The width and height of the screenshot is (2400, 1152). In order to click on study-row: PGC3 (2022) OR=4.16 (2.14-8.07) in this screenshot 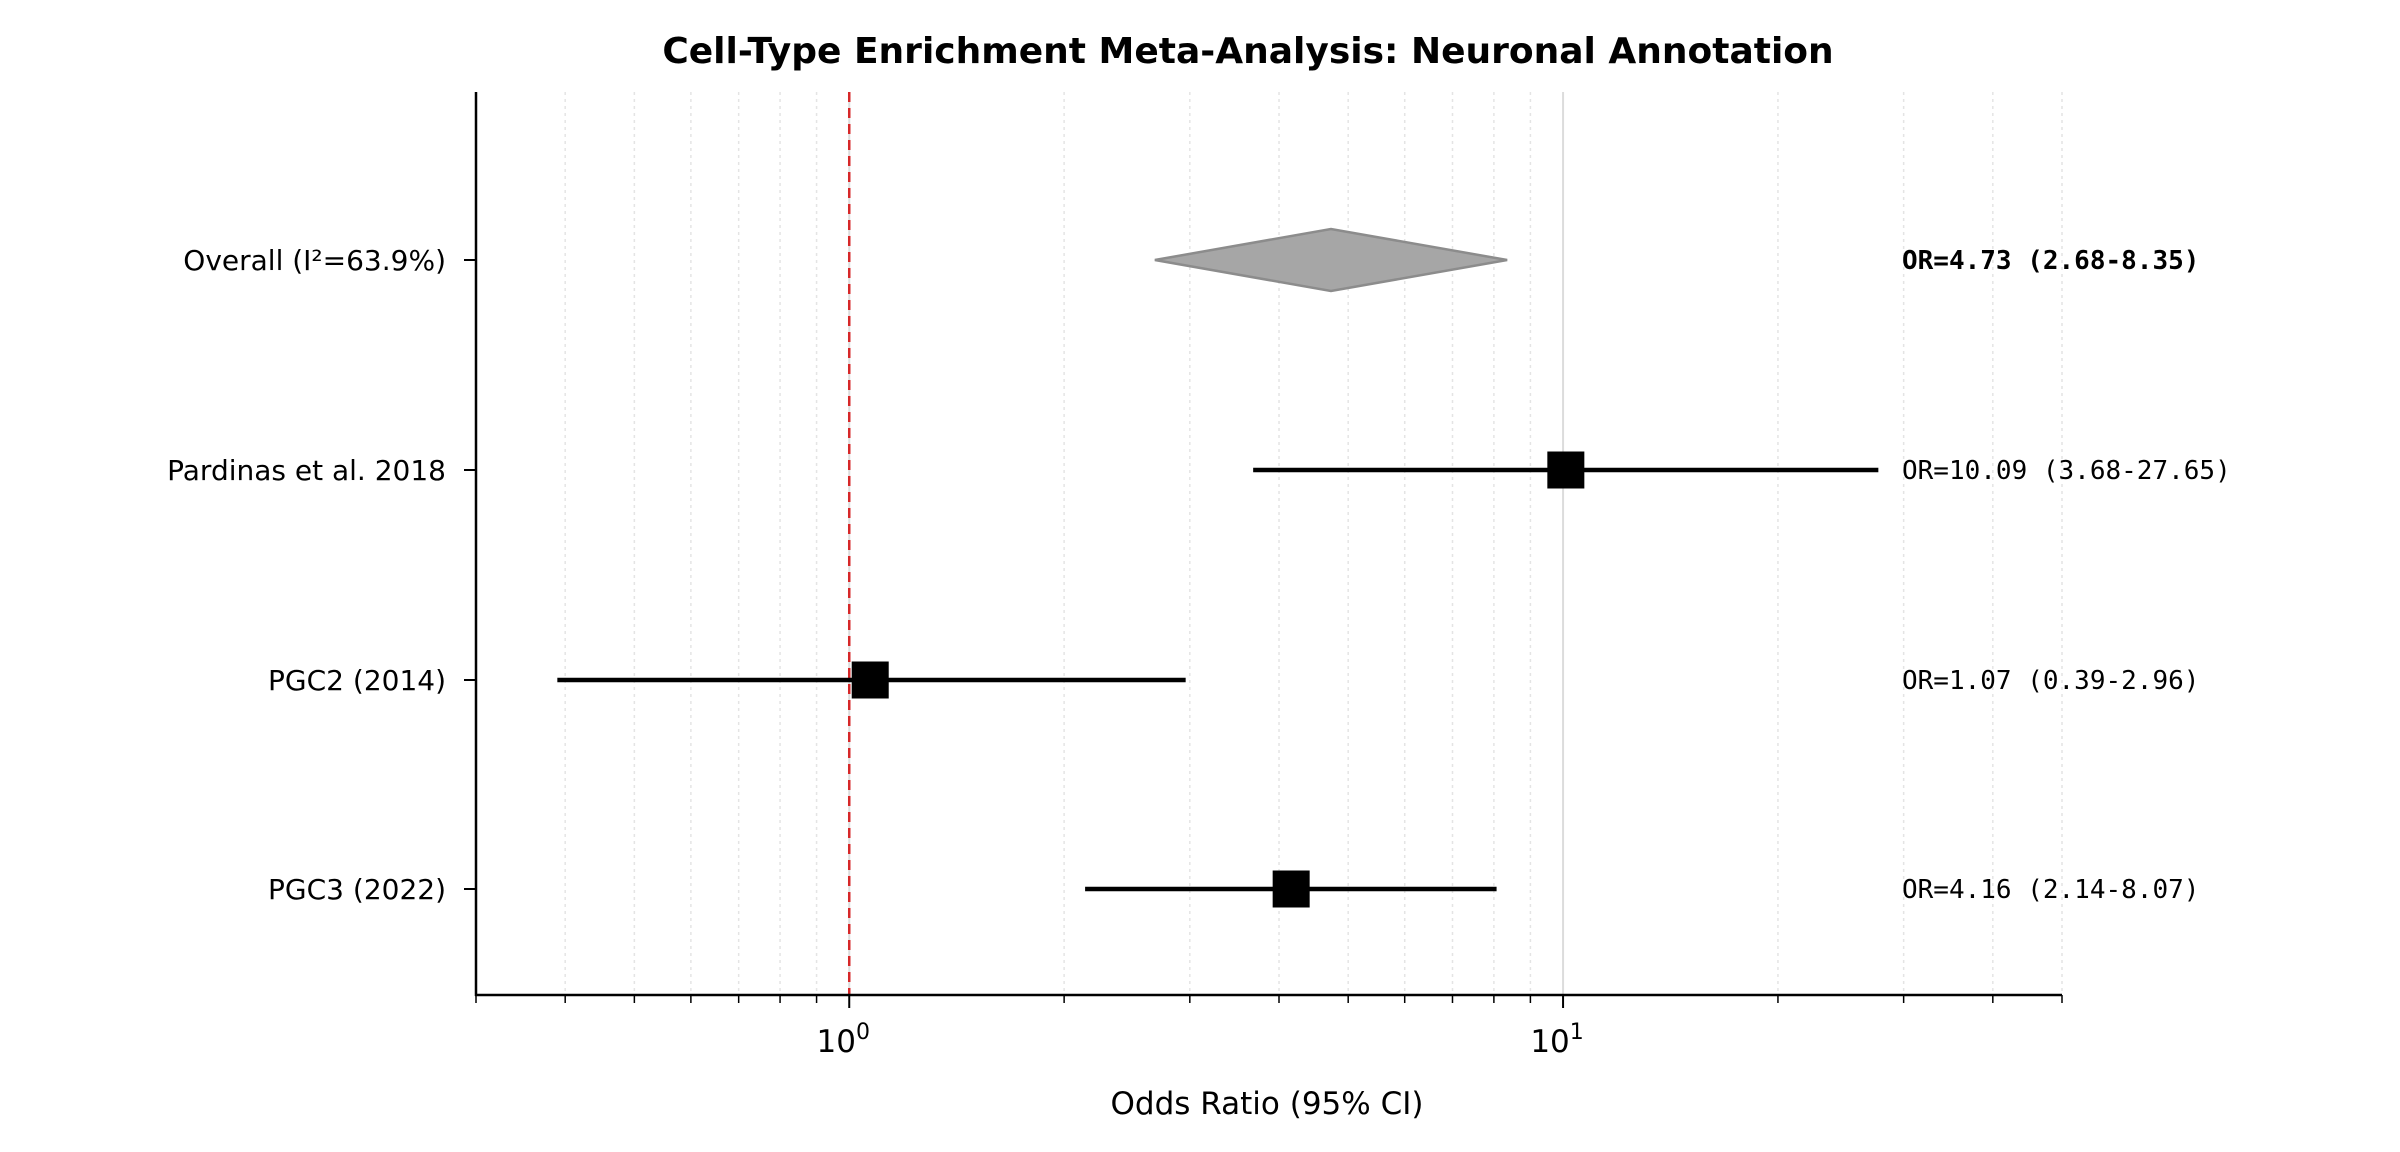, I will do `click(1233, 889)`.